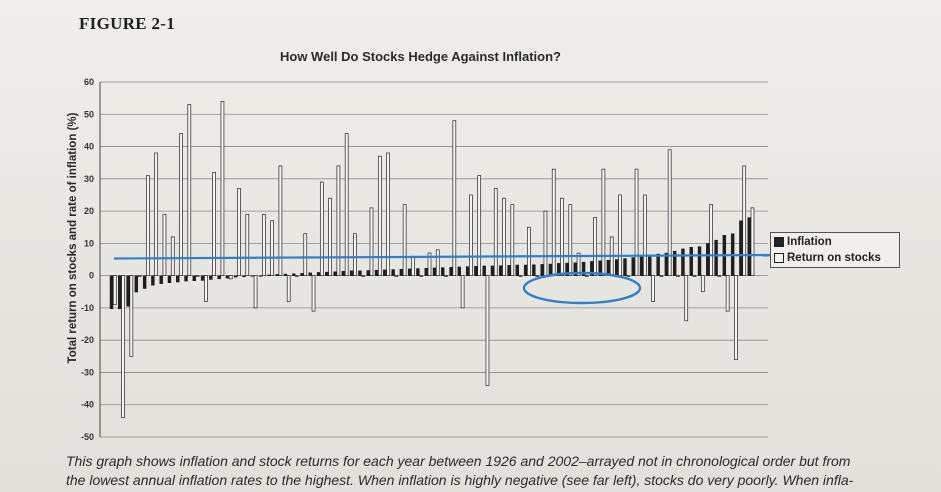 The image size is (941, 492). Describe the element at coordinates (127, 23) in the screenshot. I see `figure-label: FIGURE 2-1` at that location.